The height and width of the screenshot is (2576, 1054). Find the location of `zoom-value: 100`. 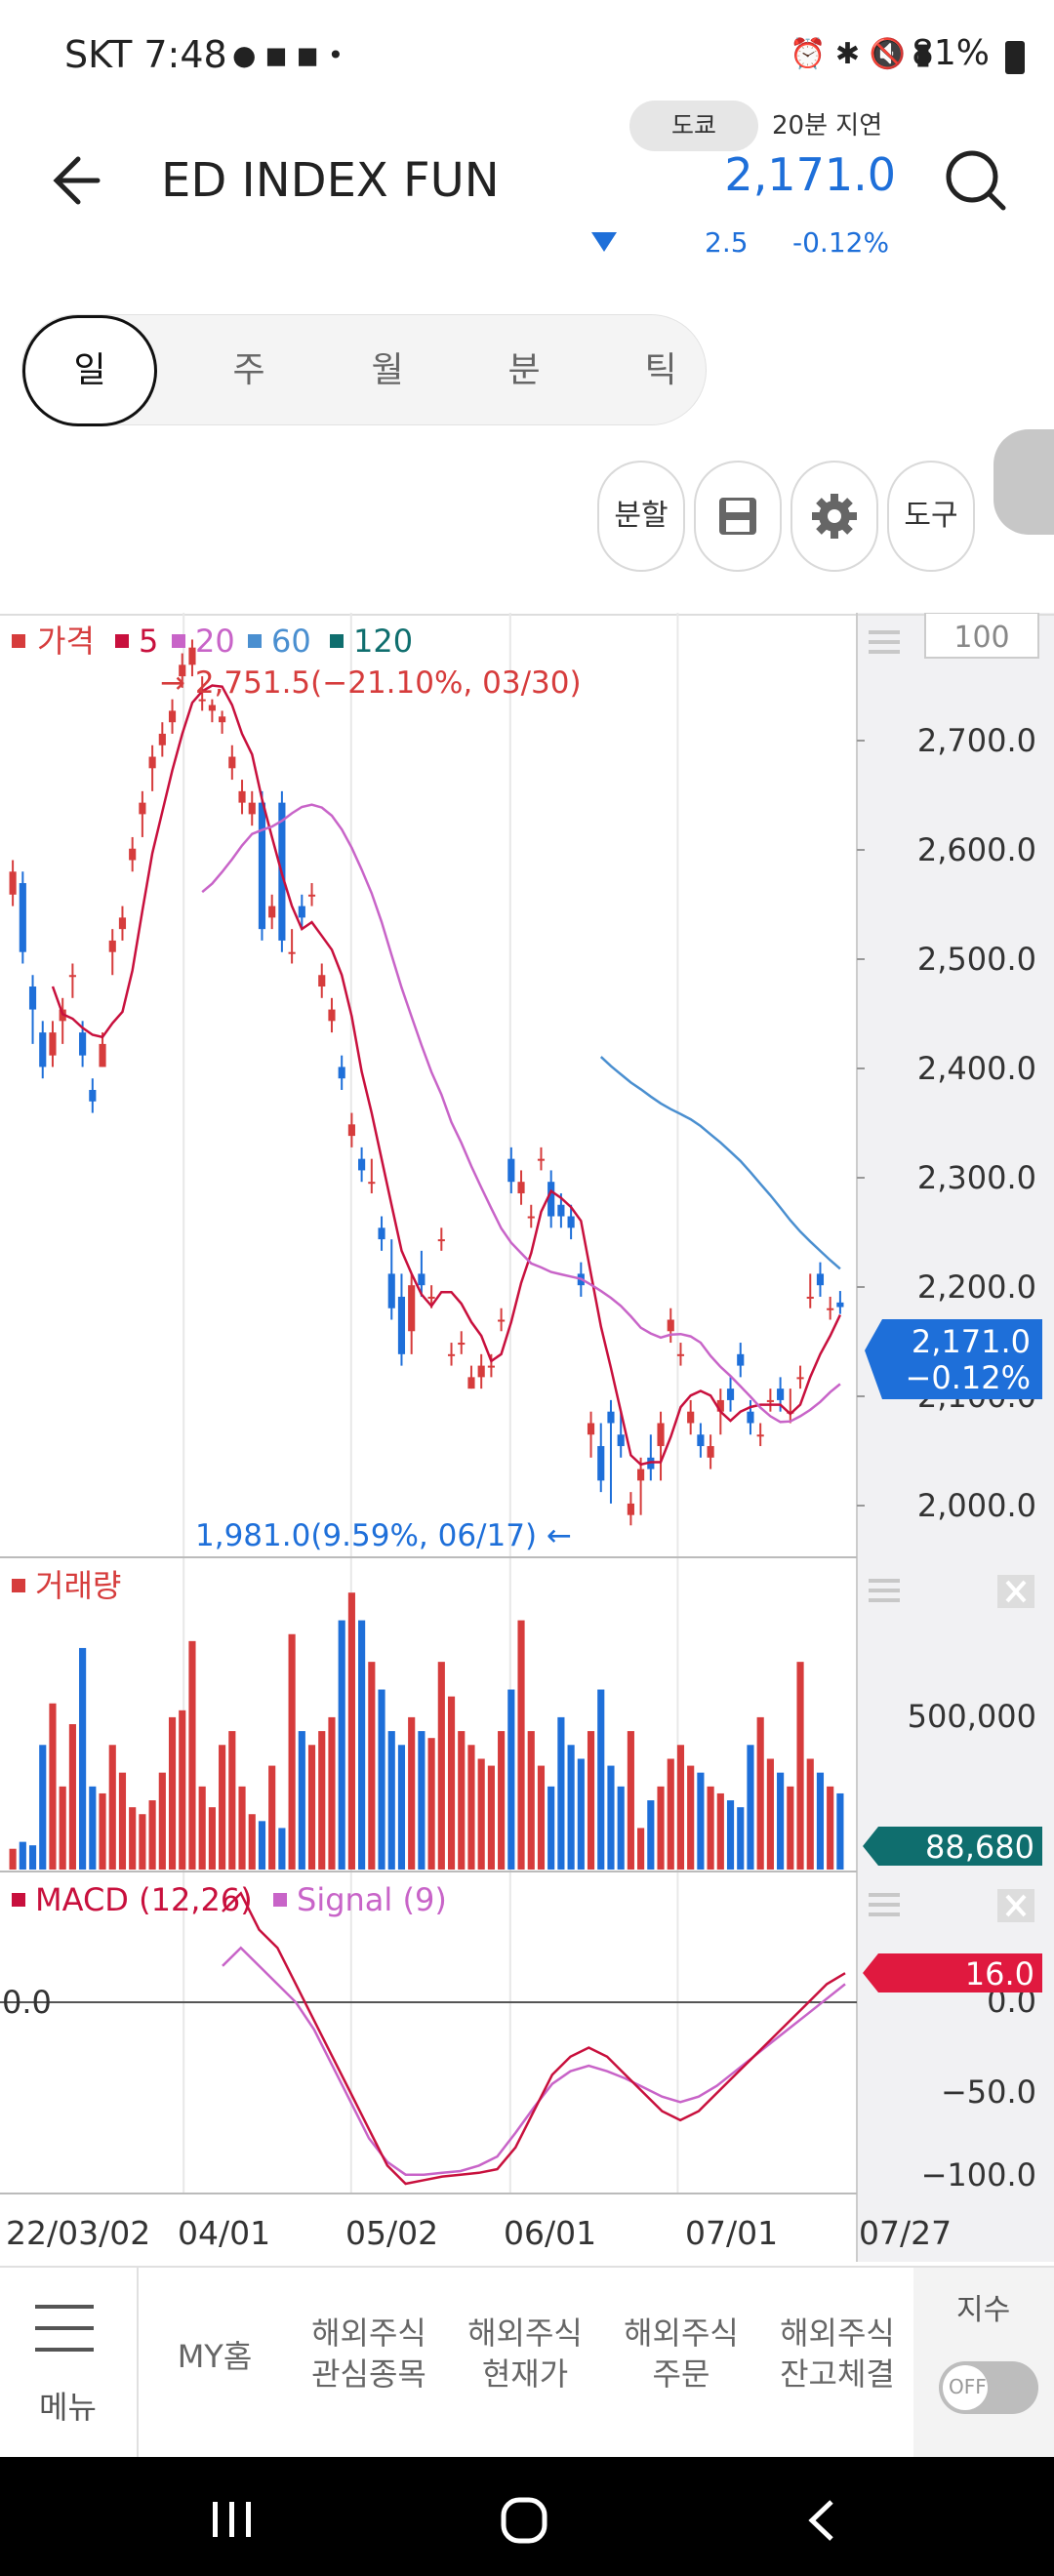

zoom-value: 100 is located at coordinates (981, 638).